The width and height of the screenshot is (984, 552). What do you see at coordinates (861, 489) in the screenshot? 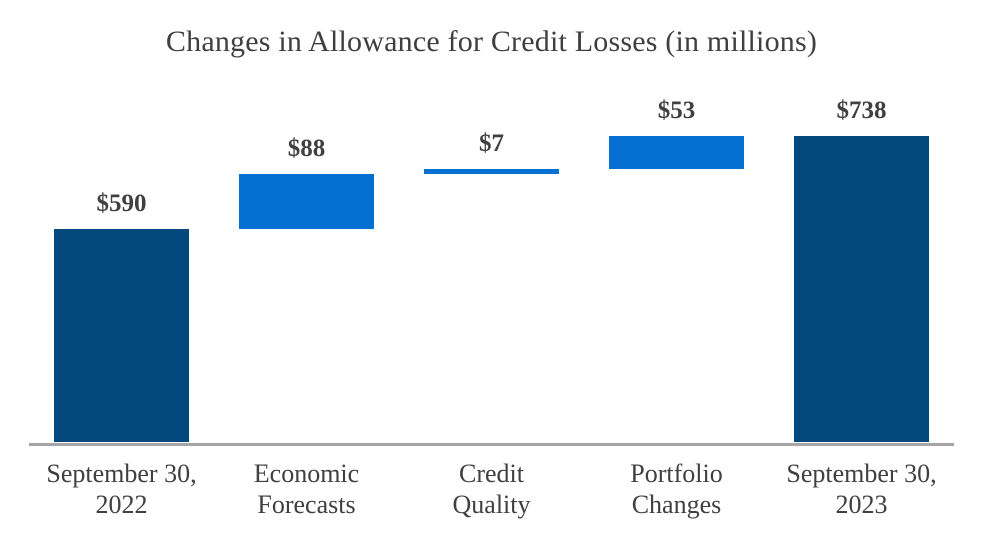
I see `x-axis-category-label: September 30, 2023` at bounding box center [861, 489].